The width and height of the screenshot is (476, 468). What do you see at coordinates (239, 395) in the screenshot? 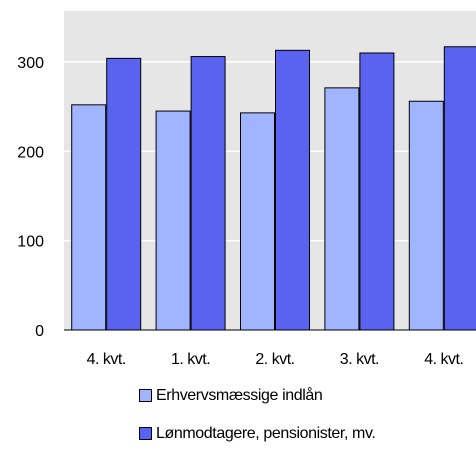
I see `legend-label-erhverv: Erhvervsmæssige indlån` at bounding box center [239, 395].